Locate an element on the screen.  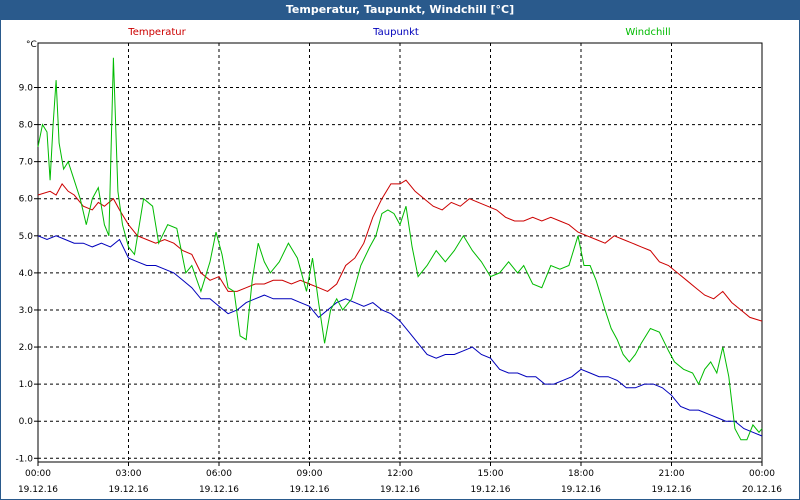
y-tick-label: 5.0 is located at coordinates (26, 237).